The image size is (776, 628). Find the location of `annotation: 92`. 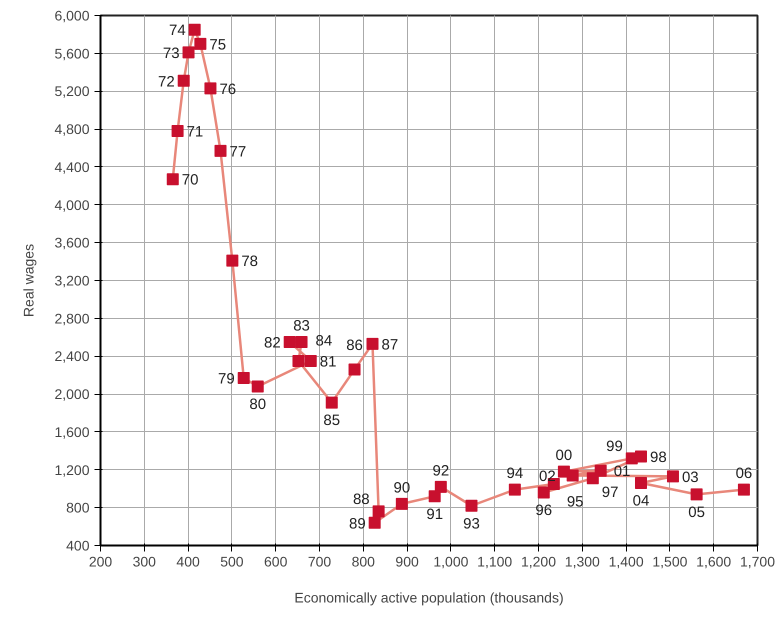

annotation: 92 is located at coordinates (441, 471).